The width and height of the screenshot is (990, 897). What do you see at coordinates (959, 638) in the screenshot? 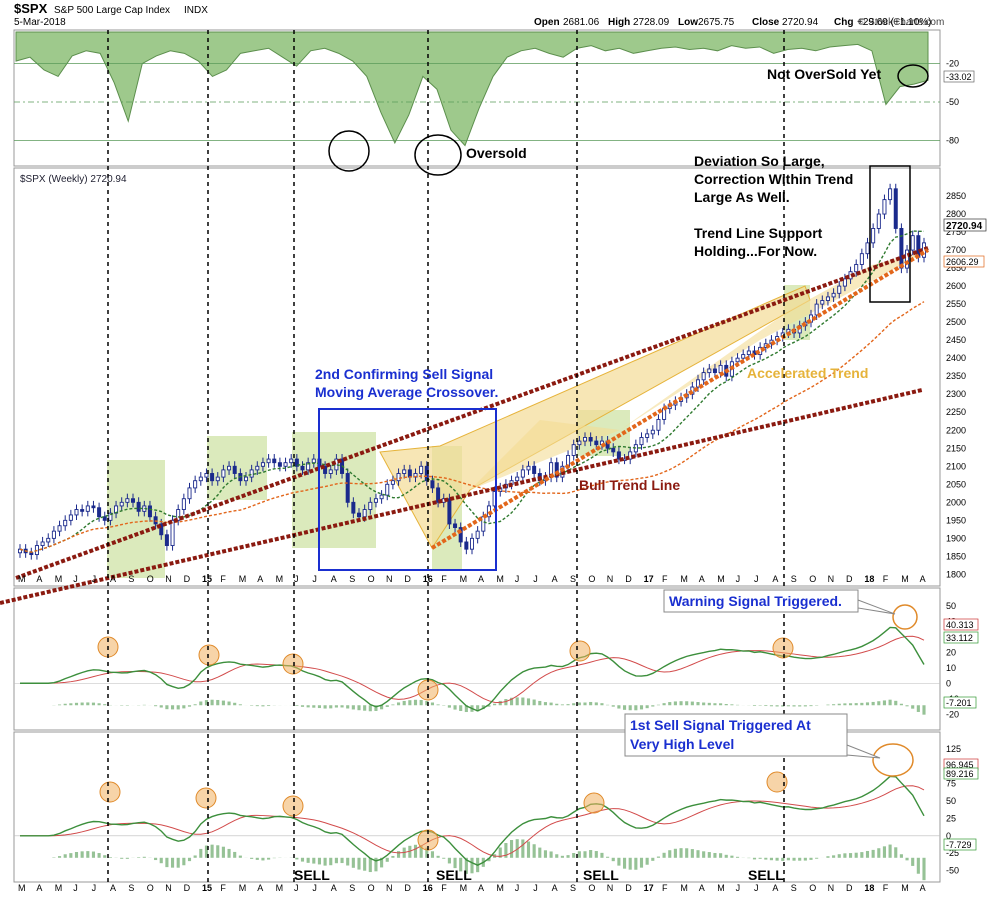
I see `macd1-value-2: 33.112` at bounding box center [959, 638].